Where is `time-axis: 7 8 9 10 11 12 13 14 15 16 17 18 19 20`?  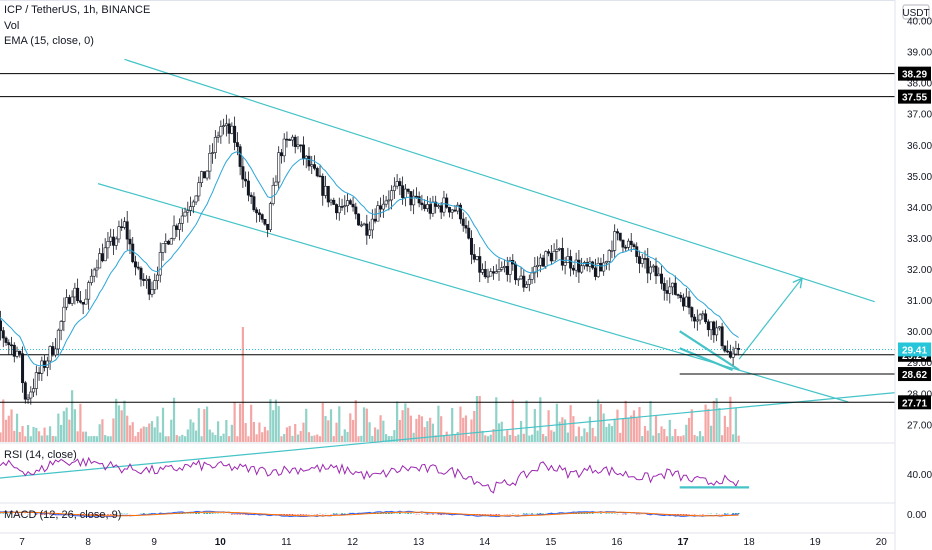 time-axis: 7 8 9 10 11 12 13 14 15 16 17 18 19 20 is located at coordinates (453, 542).